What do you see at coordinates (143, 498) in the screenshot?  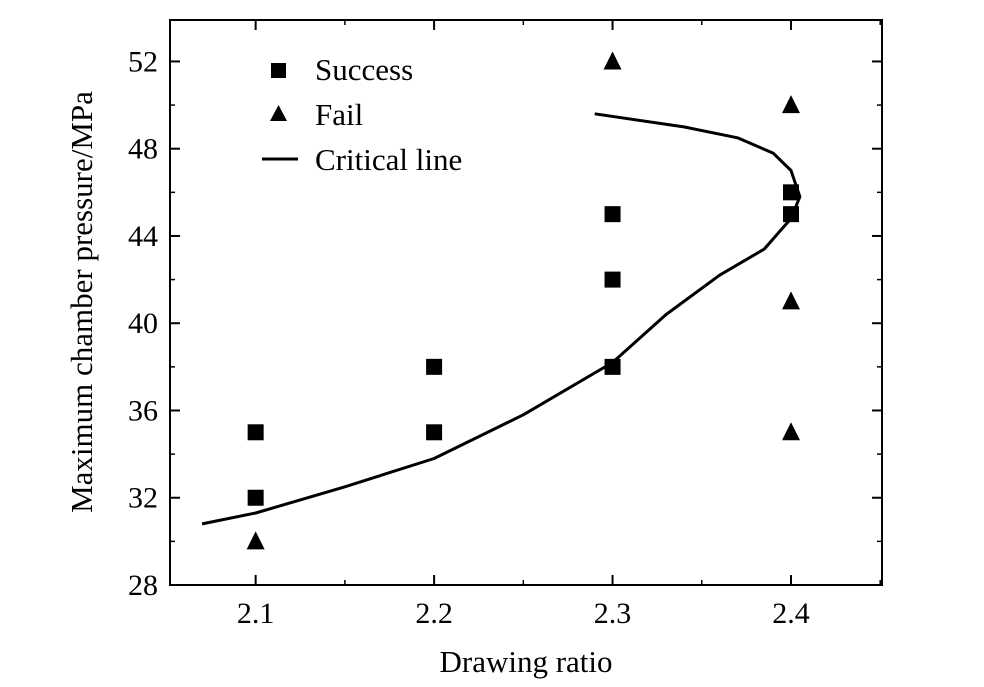 I see `y-tick-label: 32` at bounding box center [143, 498].